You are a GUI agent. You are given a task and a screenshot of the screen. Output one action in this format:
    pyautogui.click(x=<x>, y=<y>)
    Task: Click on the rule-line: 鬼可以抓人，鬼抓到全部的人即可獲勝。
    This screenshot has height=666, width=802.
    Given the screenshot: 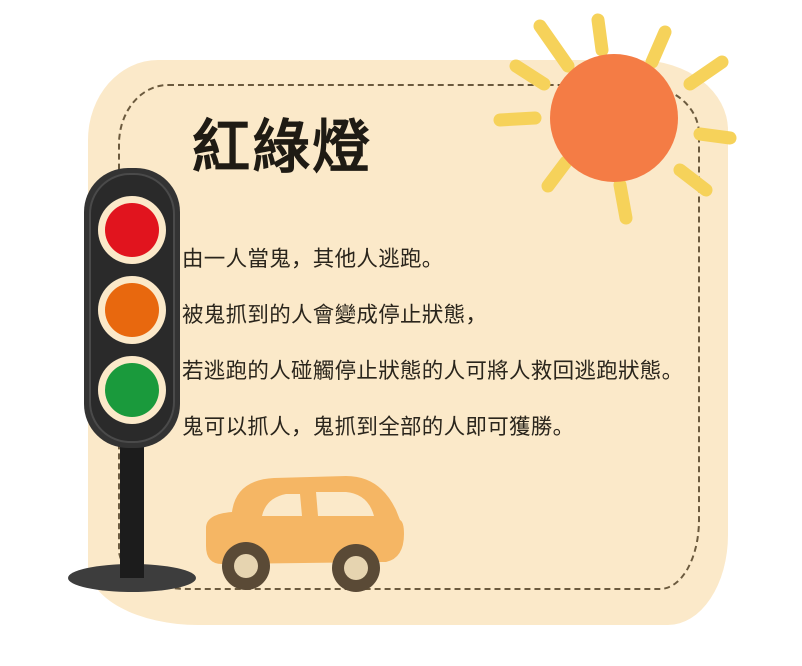 What is the action you would take?
    pyautogui.click(x=378, y=427)
    